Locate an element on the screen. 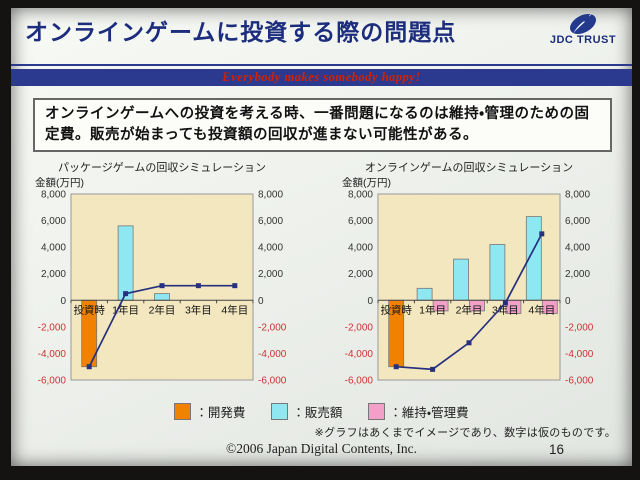 This screenshot has height=480, width=640. footer: ©2006 Japan Digital Contents, Inc. 16 is located at coordinates (321, 451).